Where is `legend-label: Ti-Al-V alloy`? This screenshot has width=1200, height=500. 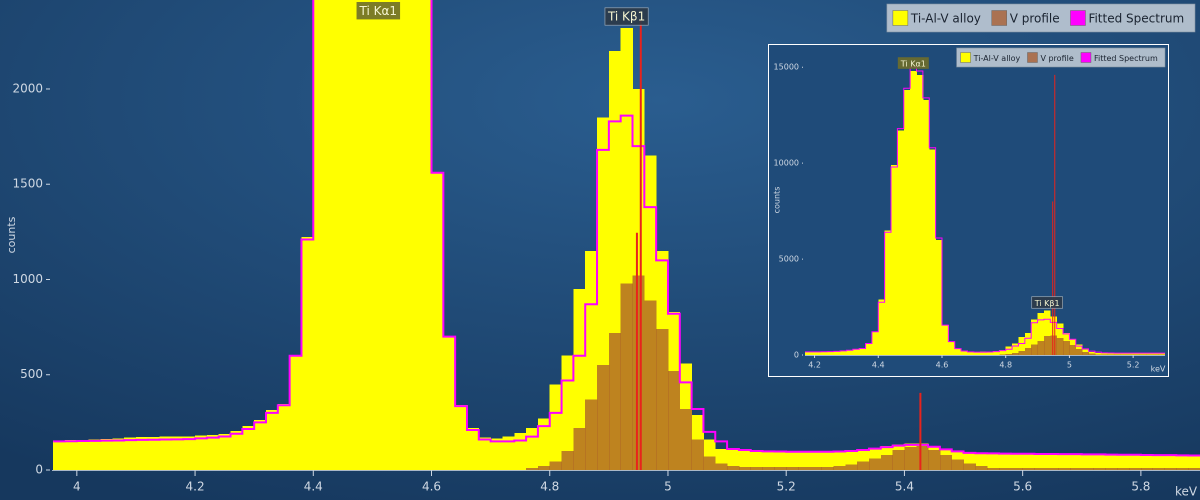 legend-label: Ti-Al-V alloy is located at coordinates (997, 58).